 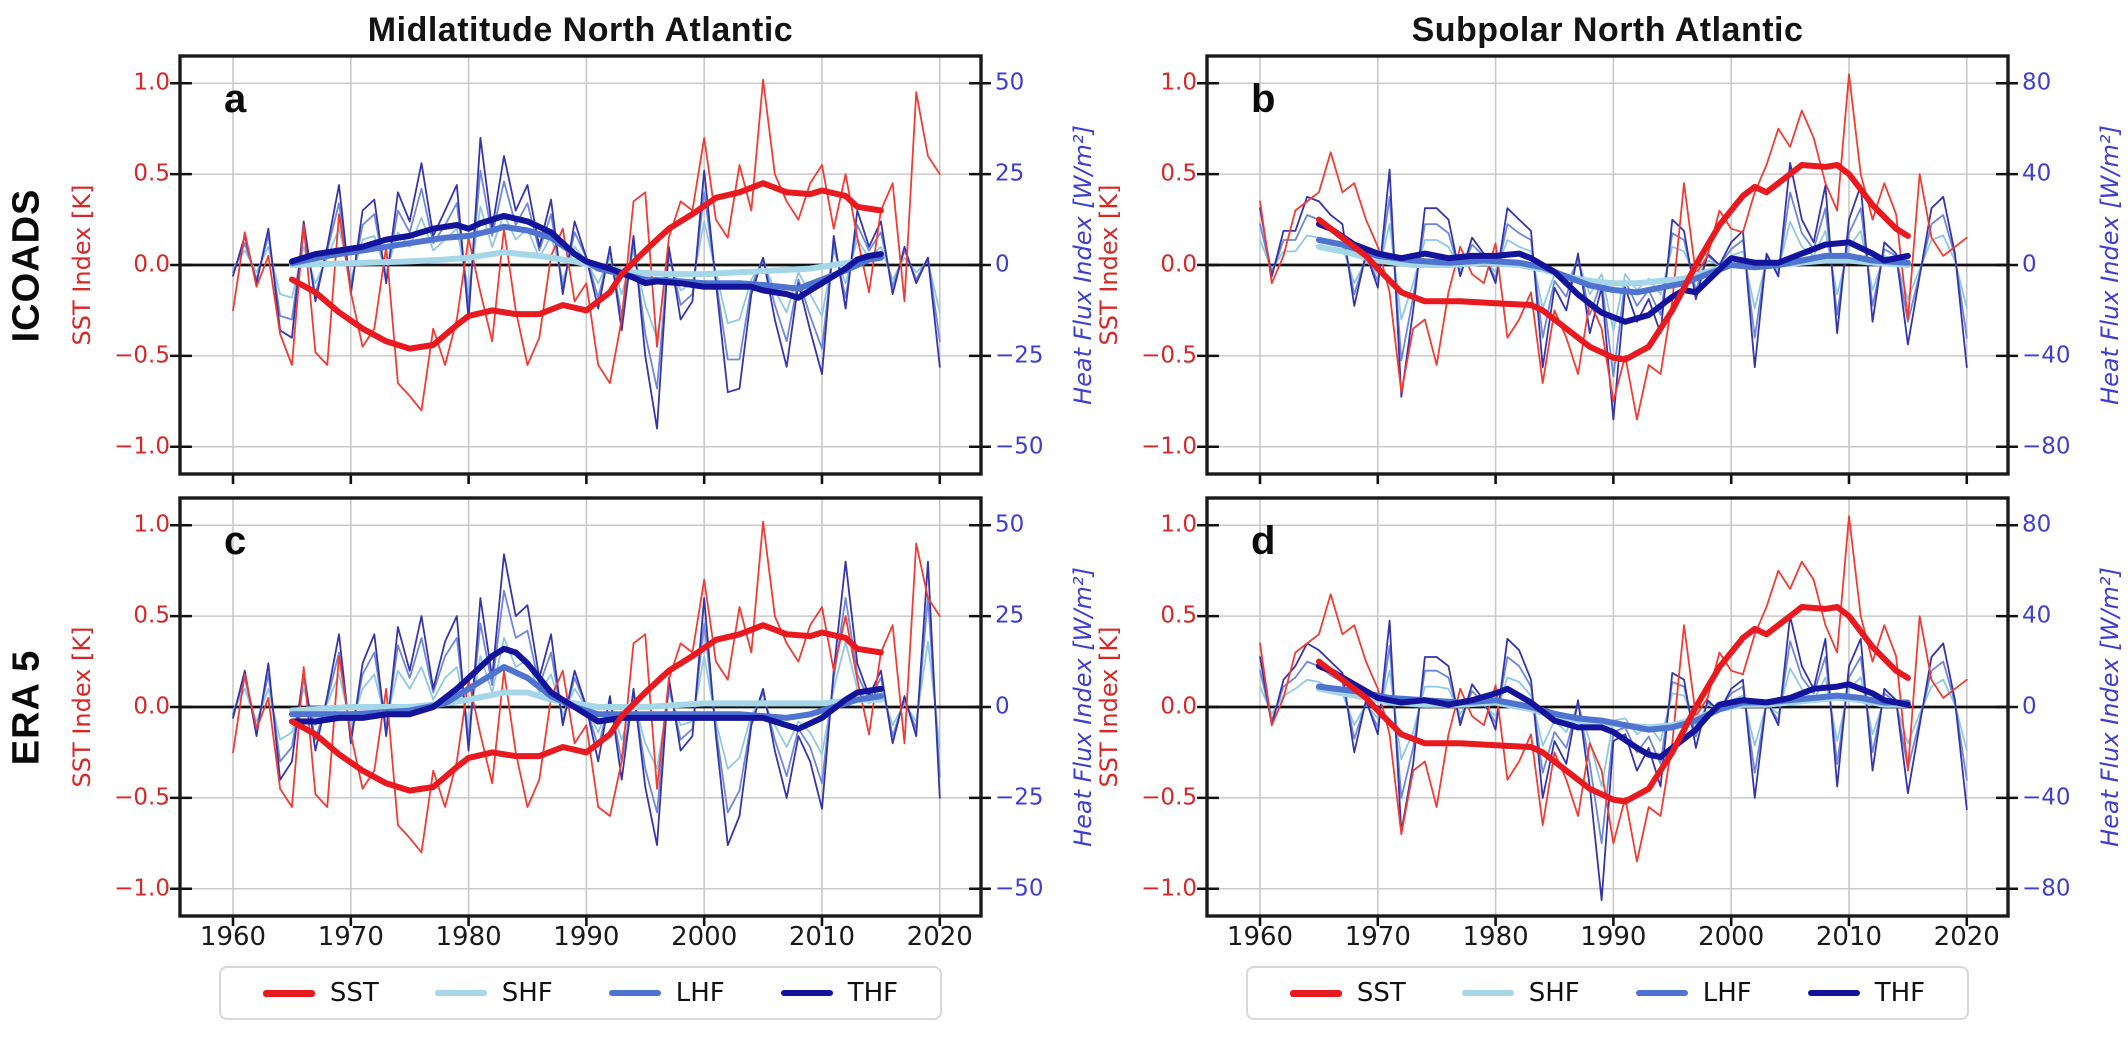 I want to click on row-label-era5: ERA 5, so click(x=27, y=707).